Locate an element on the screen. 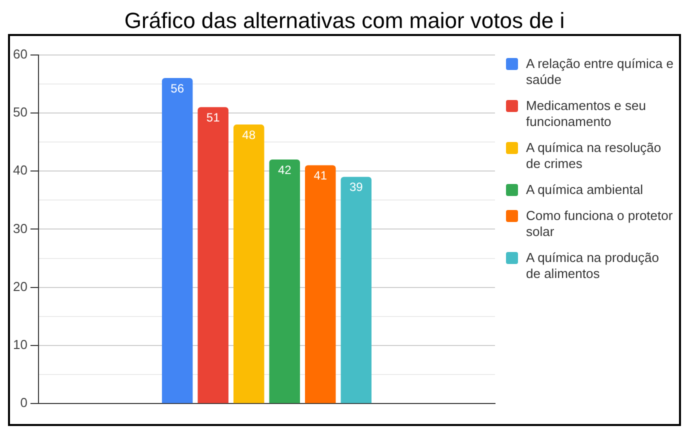 The width and height of the screenshot is (689, 434). y-tick-label: 30 is located at coordinates (20, 228).